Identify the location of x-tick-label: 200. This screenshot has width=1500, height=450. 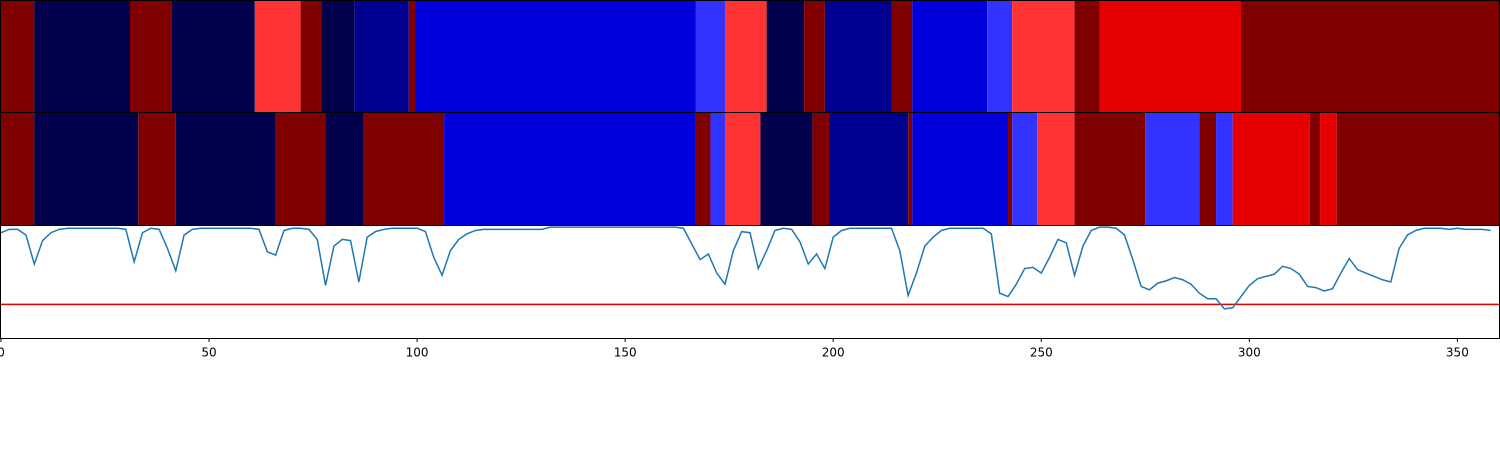
(833, 353).